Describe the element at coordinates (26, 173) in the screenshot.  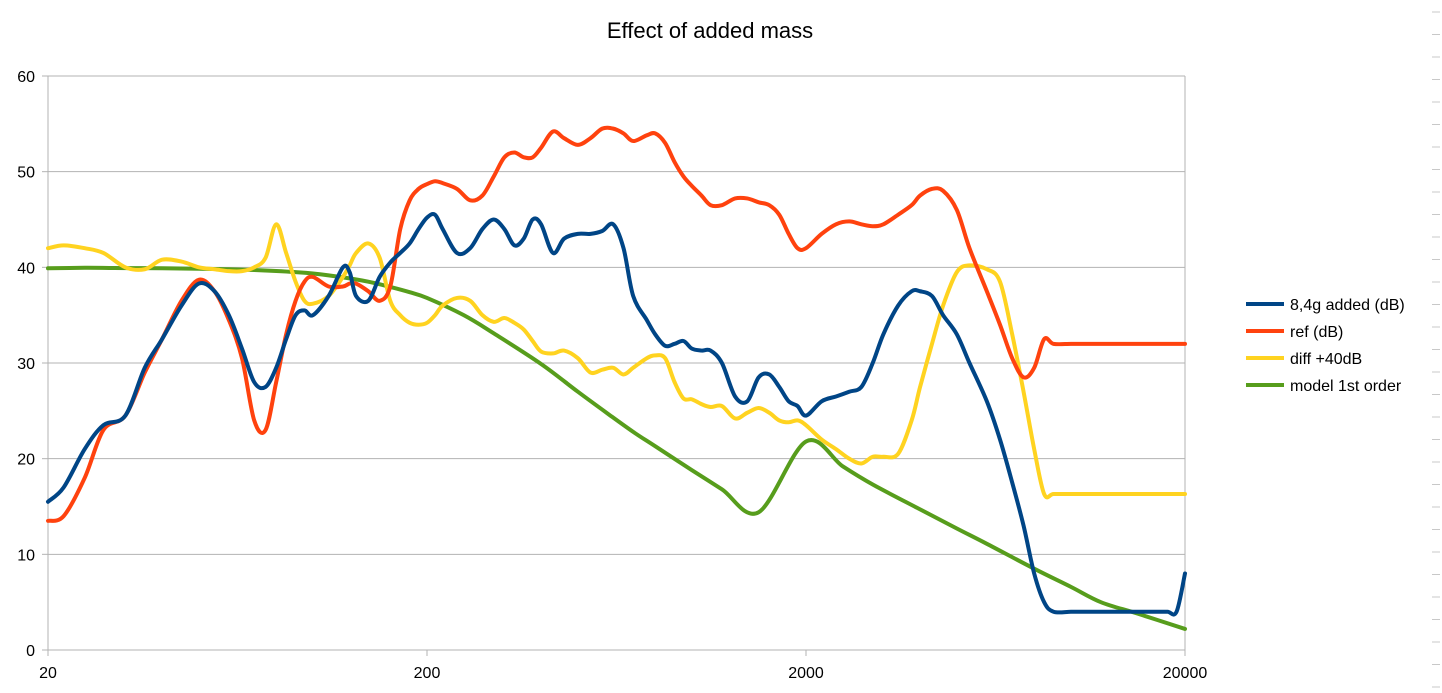
I see `y-tick-label: 50` at that location.